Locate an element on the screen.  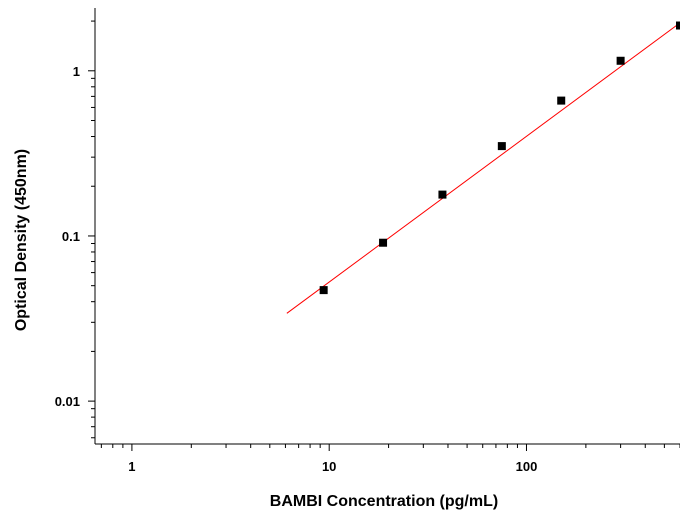
x-tick-label: 10 is located at coordinates (329, 466).